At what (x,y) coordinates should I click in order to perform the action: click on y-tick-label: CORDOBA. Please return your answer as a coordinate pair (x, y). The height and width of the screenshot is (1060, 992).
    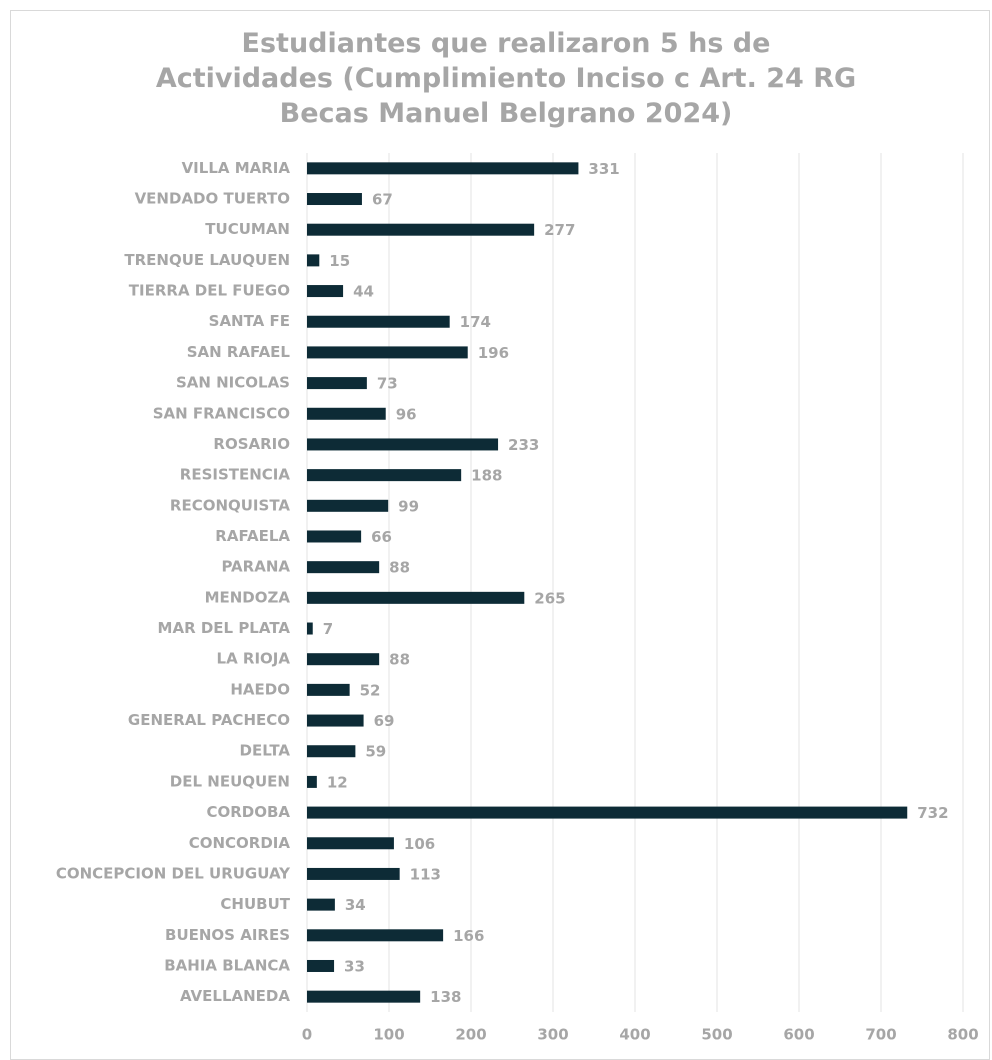
    Looking at the image, I should click on (248, 812).